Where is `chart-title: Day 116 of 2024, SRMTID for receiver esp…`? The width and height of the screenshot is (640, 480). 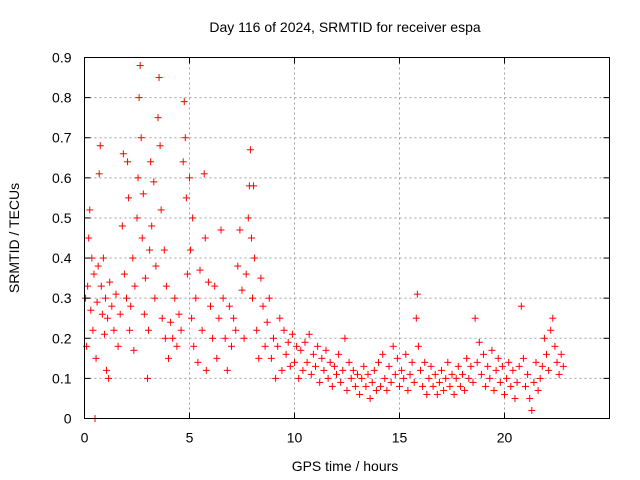
chart-title: Day 116 of 2024, SRMTID for receiver esp… is located at coordinates (345, 27).